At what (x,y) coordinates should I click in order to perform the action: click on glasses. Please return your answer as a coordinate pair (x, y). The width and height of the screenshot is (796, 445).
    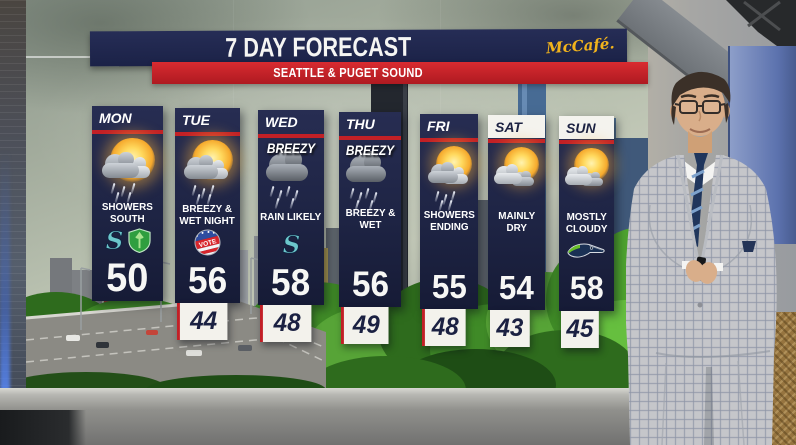
    Looking at the image, I should click on (700, 107).